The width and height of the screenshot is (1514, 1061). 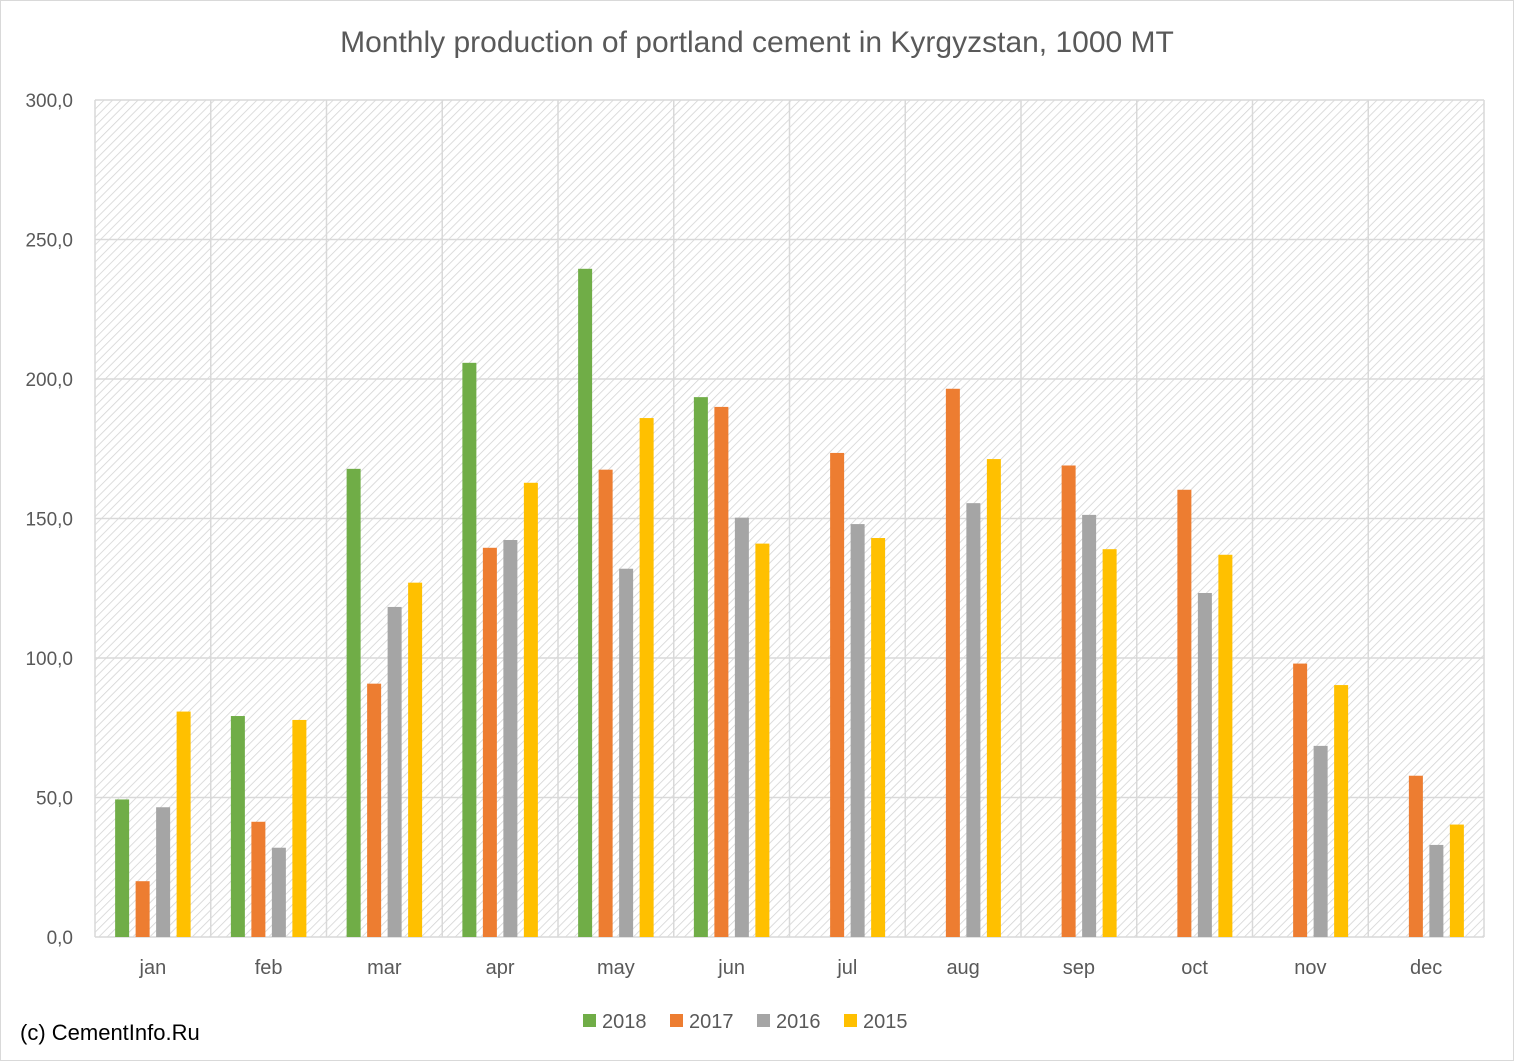 What do you see at coordinates (500, 968) in the screenshot?
I see `x-tick-label: apr` at bounding box center [500, 968].